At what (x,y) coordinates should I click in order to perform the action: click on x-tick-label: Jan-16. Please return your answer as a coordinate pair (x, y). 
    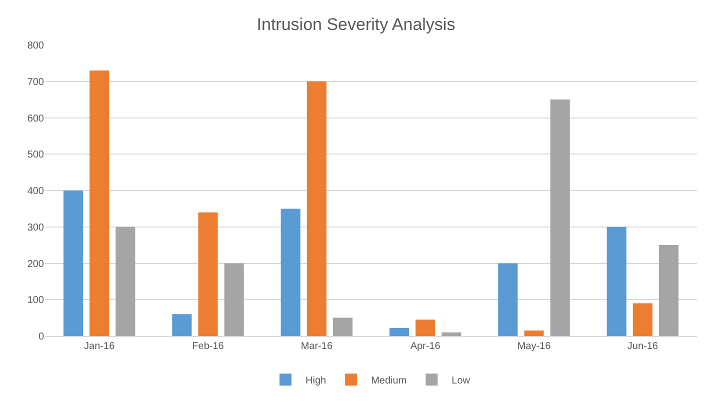
    Looking at the image, I should click on (100, 346).